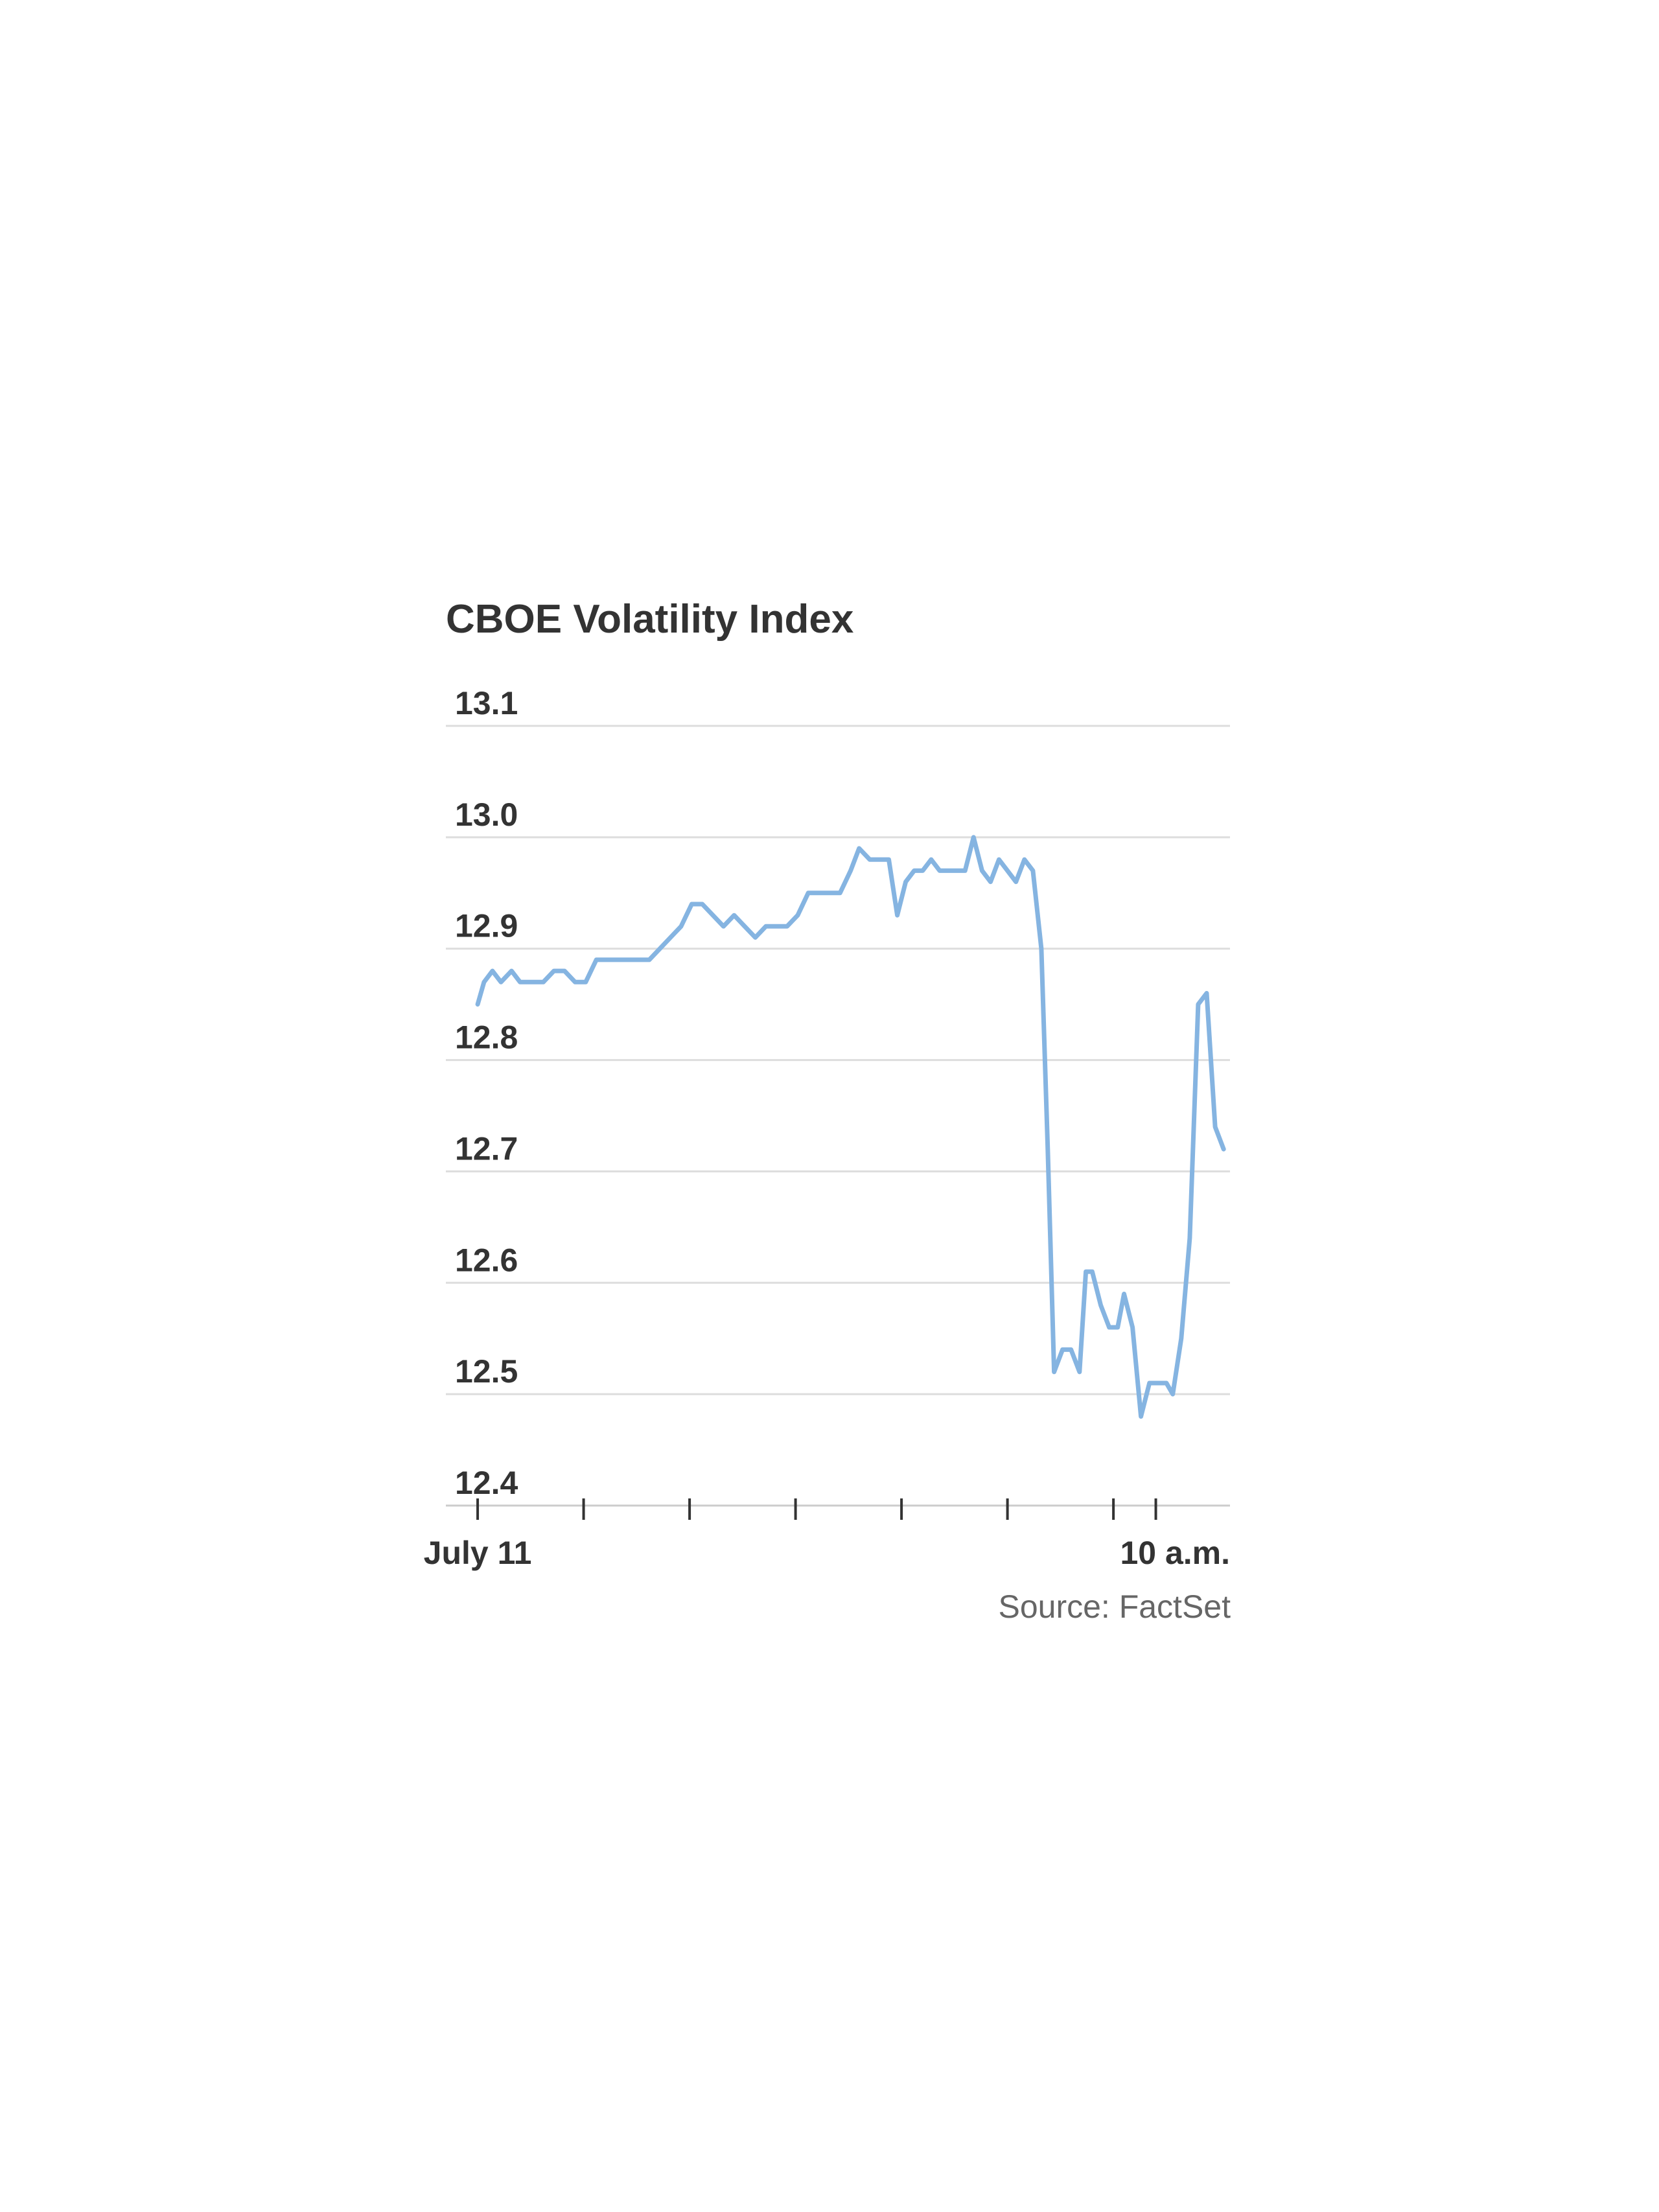  Describe the element at coordinates (486, 1260) in the screenshot. I see `y-tick-label: 12.6` at that location.